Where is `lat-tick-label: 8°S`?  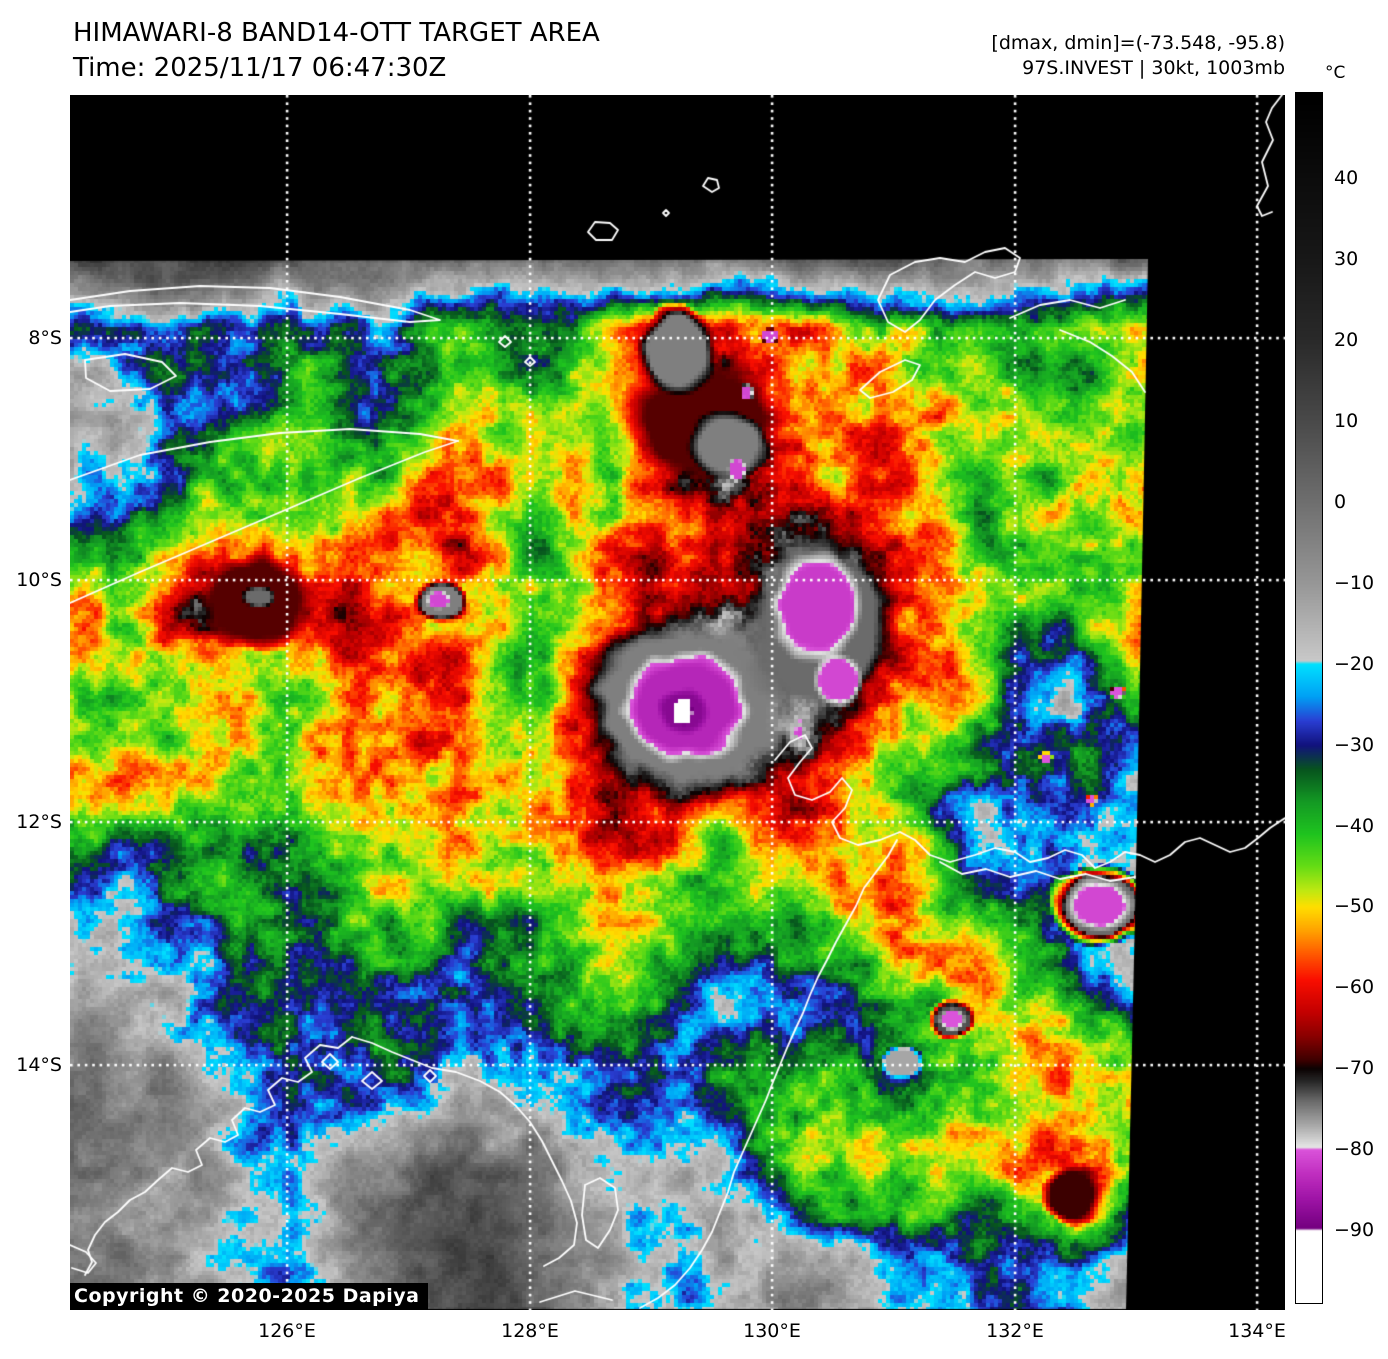
lat-tick-label: 8°S is located at coordinates (45, 338).